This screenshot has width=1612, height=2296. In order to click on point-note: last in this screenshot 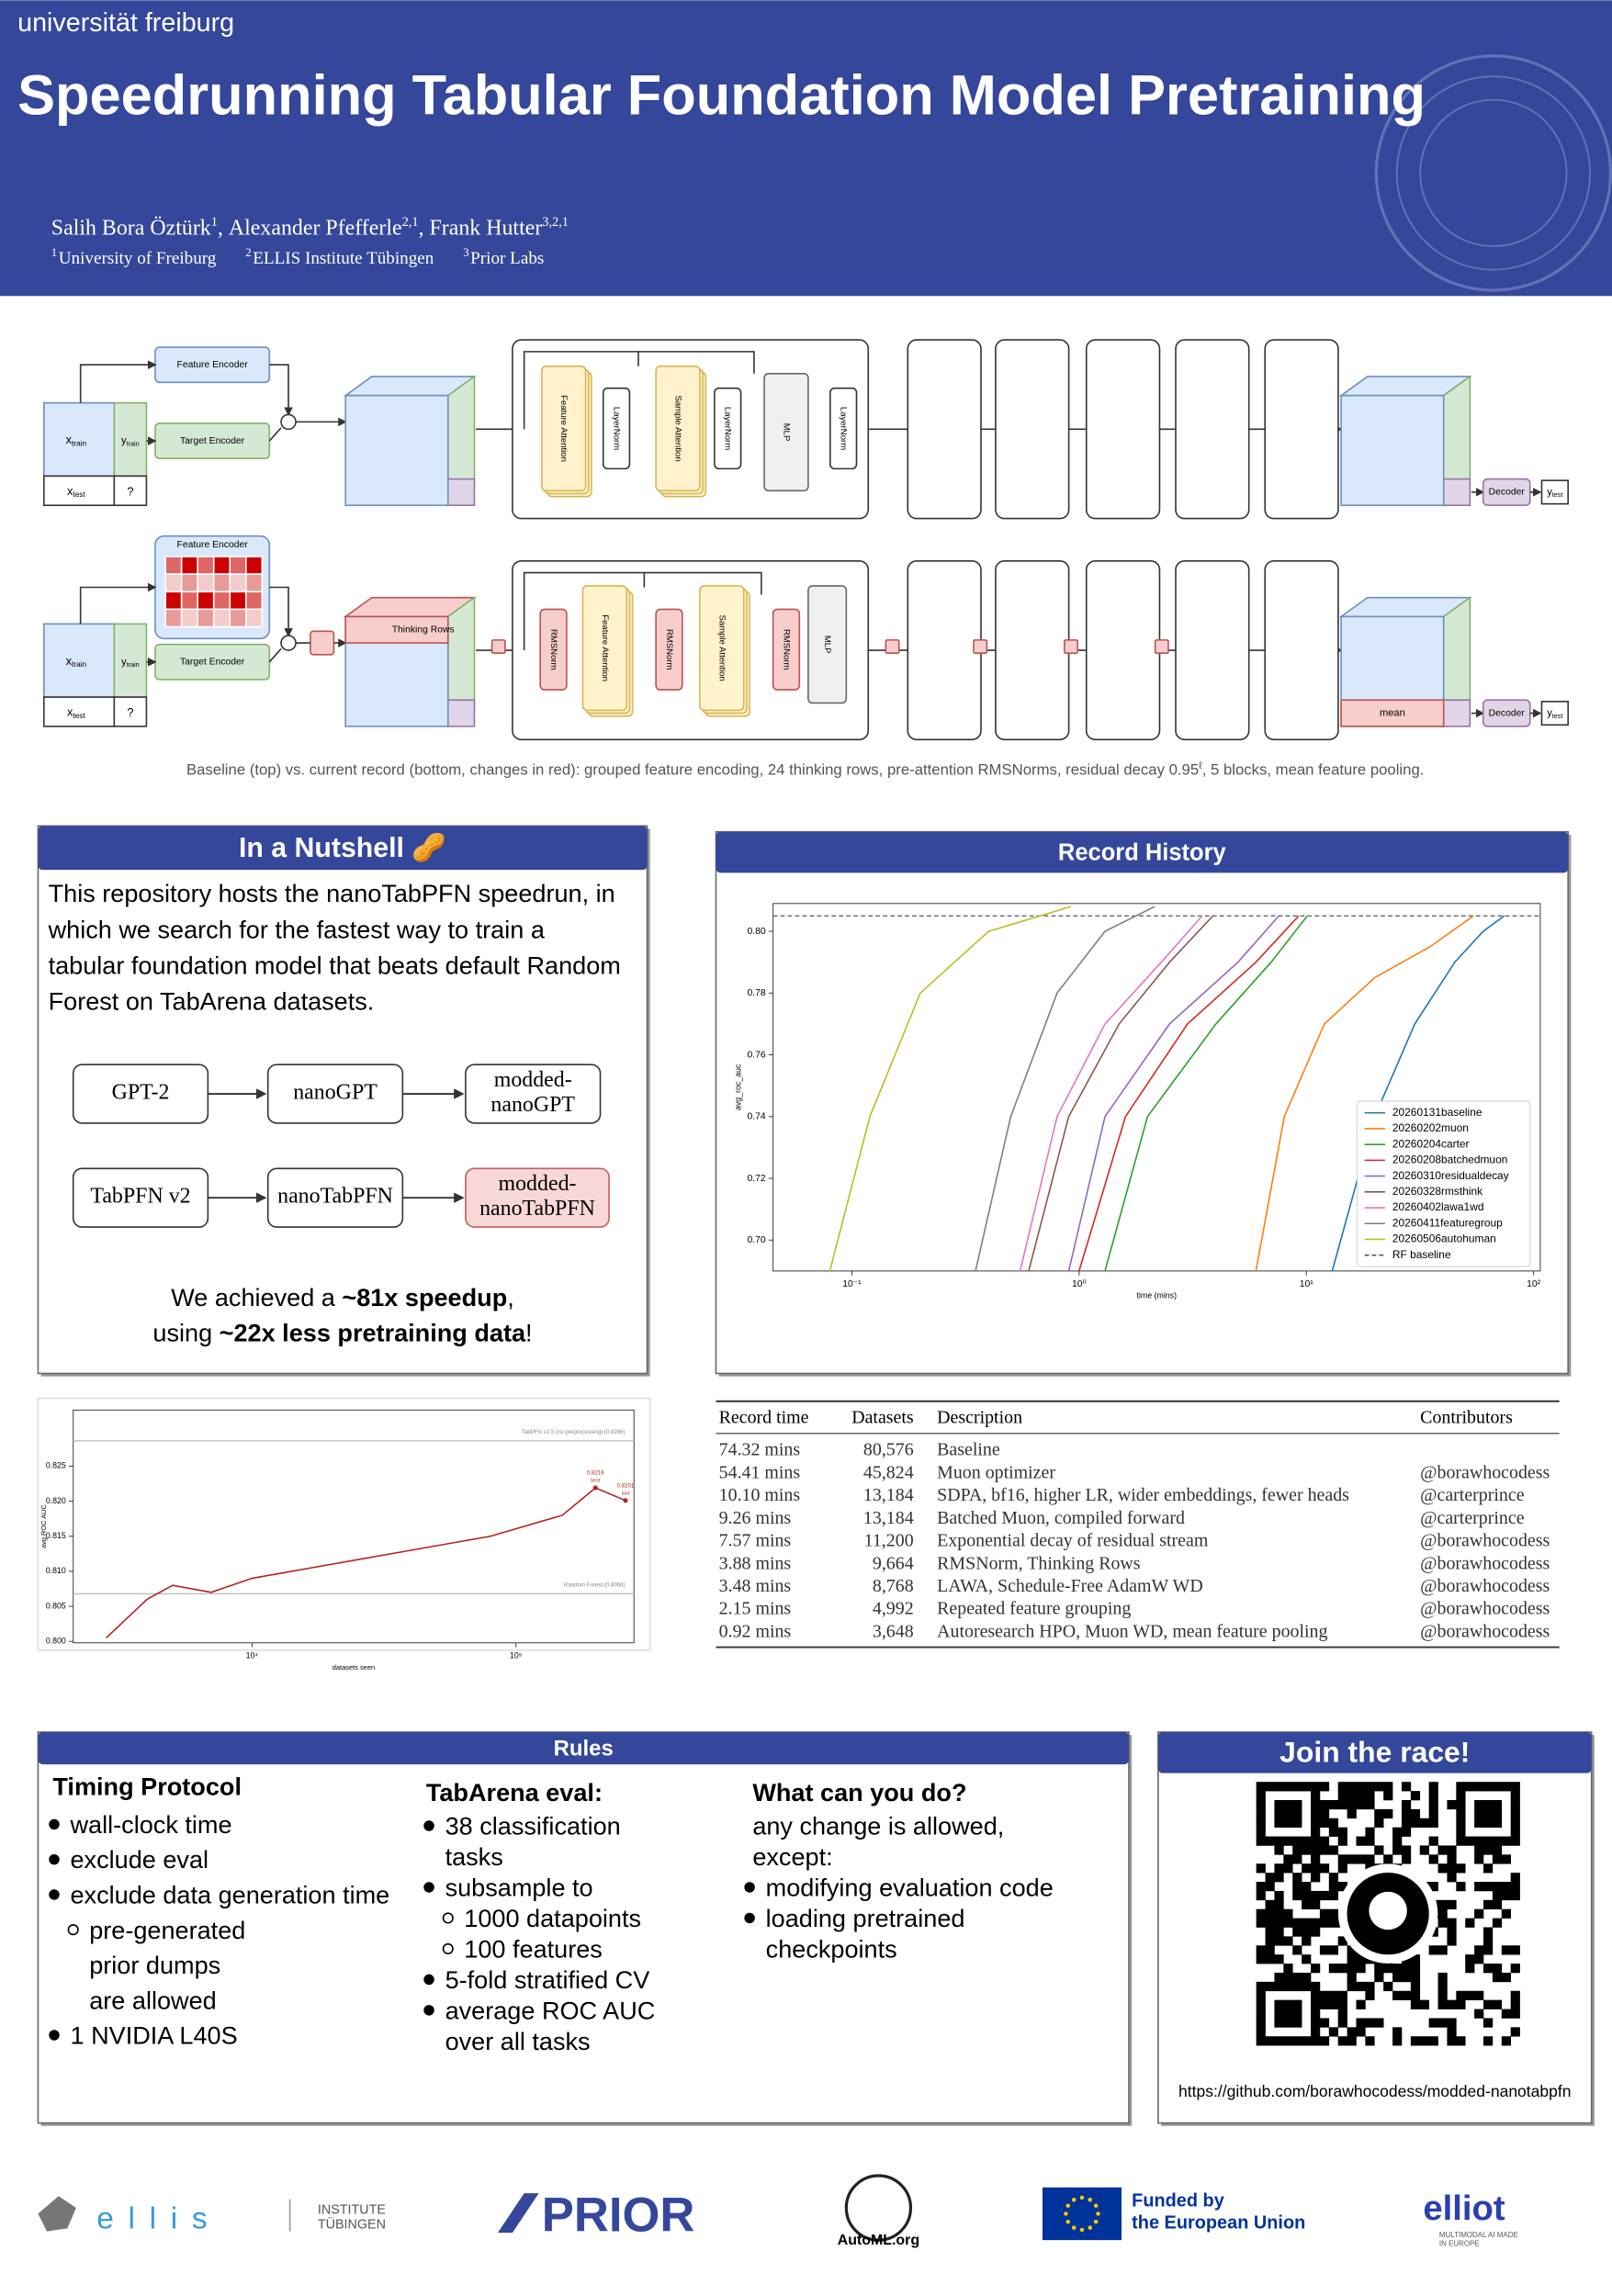, I will do `click(626, 1494)`.